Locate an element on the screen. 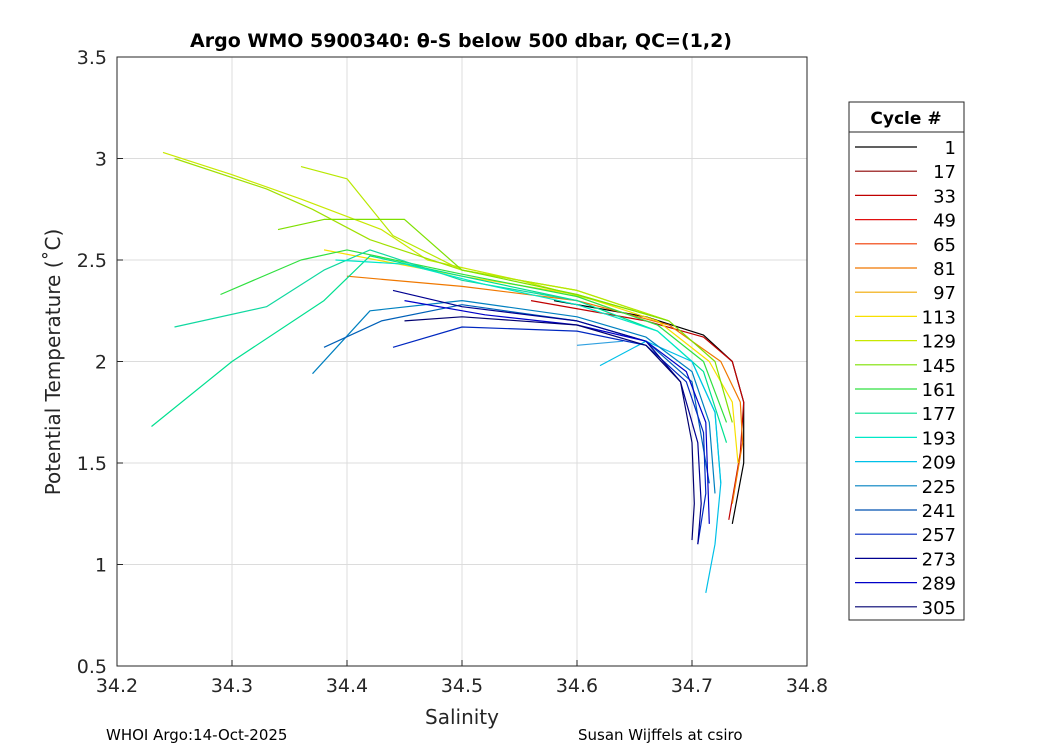  y-tick-label: 3.5 is located at coordinates (92, 58).